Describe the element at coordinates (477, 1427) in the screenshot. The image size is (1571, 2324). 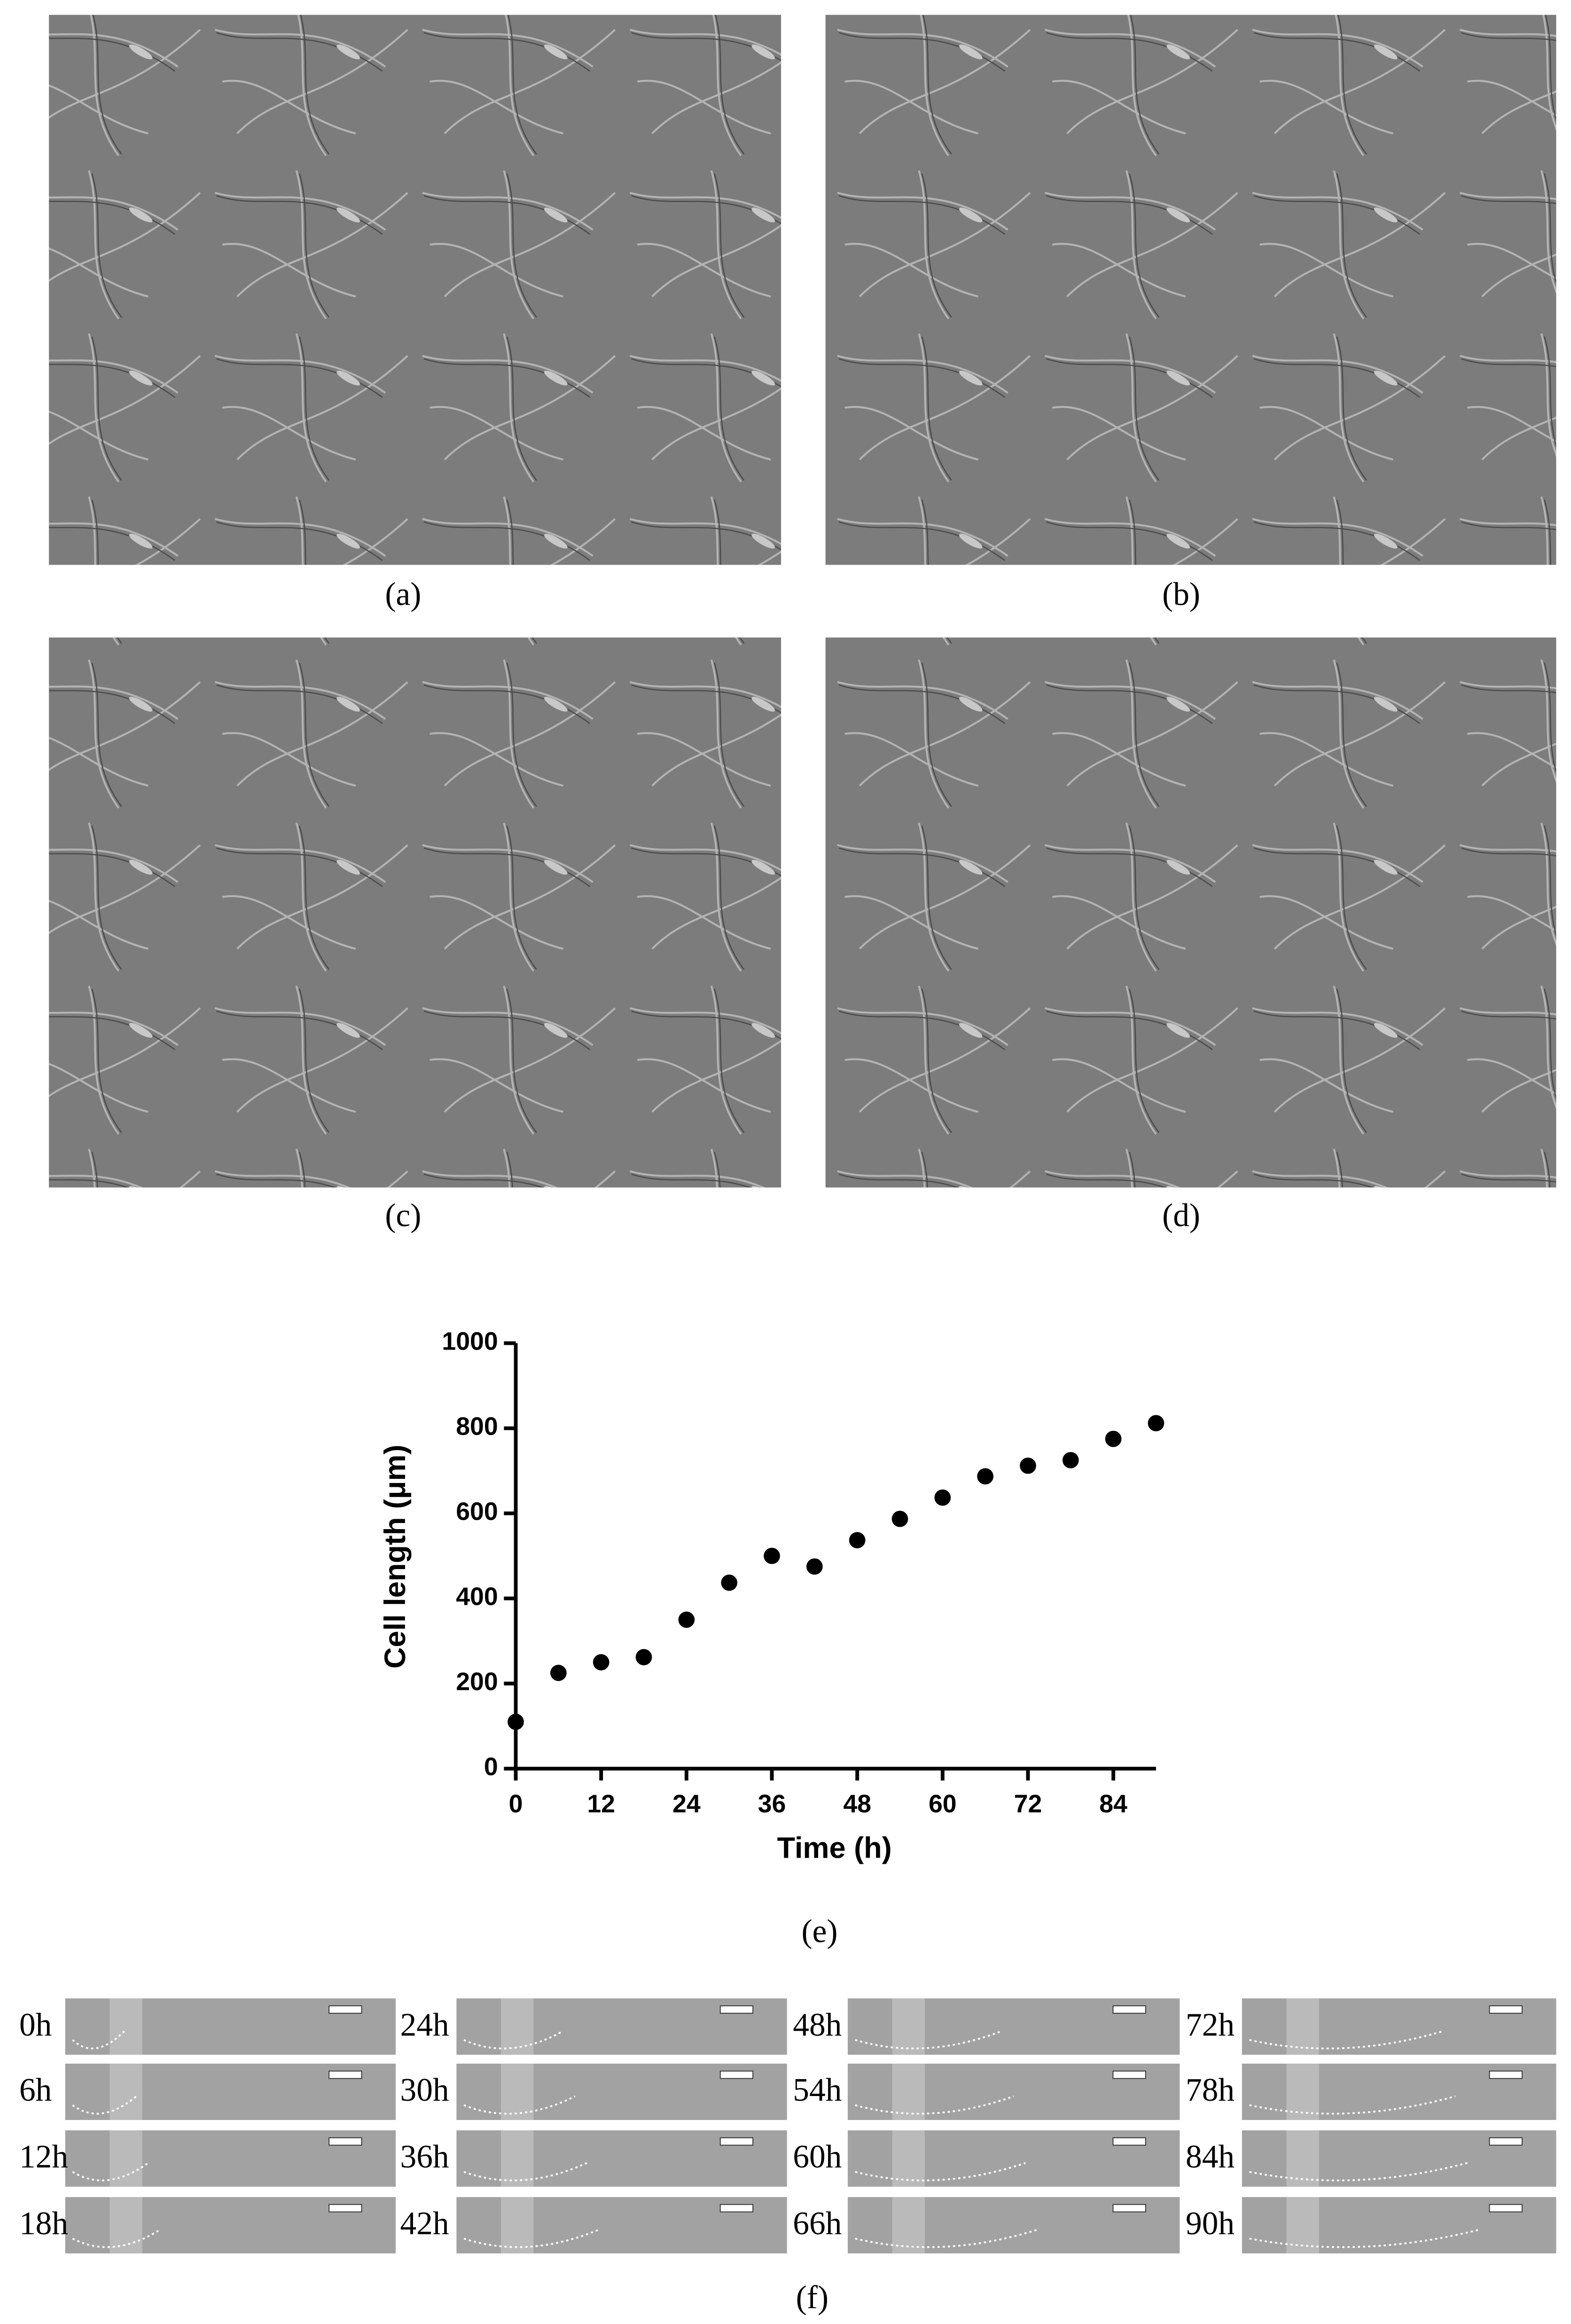
I see `y-tick-label: 800` at that location.